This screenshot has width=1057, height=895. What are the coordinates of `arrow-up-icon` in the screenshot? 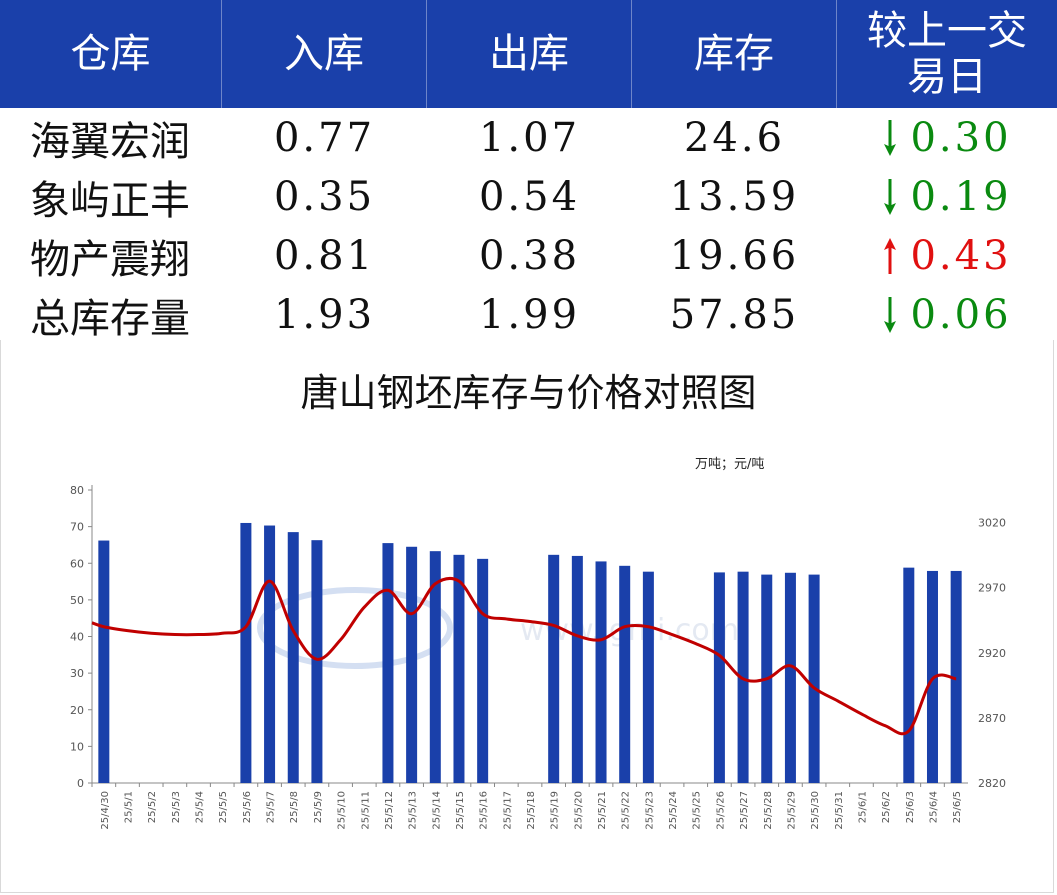 It's located at (890, 255).